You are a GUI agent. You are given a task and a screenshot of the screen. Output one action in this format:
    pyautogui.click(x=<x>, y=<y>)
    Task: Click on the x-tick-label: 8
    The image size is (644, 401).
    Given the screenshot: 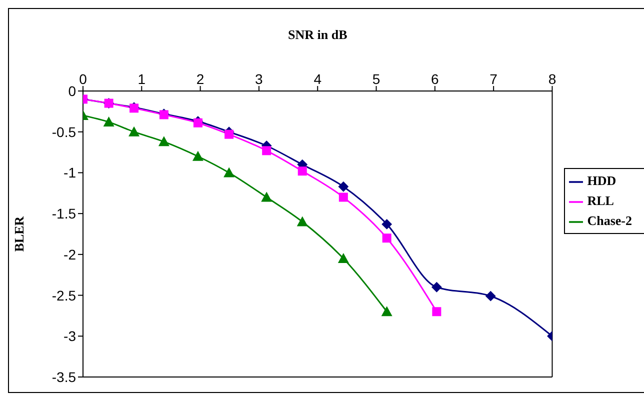 What is the action you would take?
    pyautogui.click(x=552, y=79)
    